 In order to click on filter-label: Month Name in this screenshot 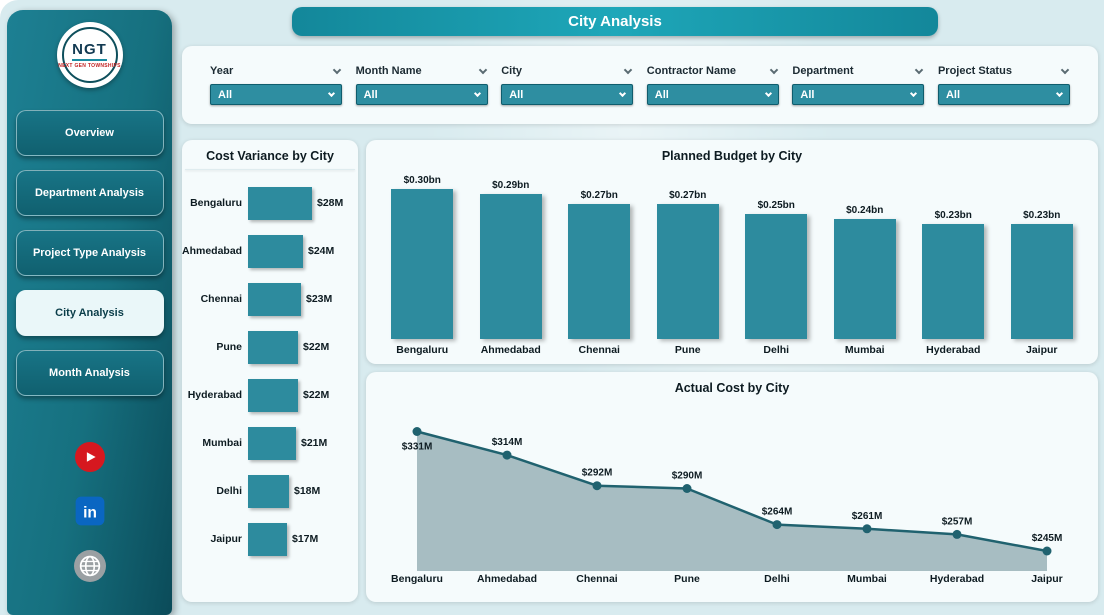, I will do `click(388, 71)`.